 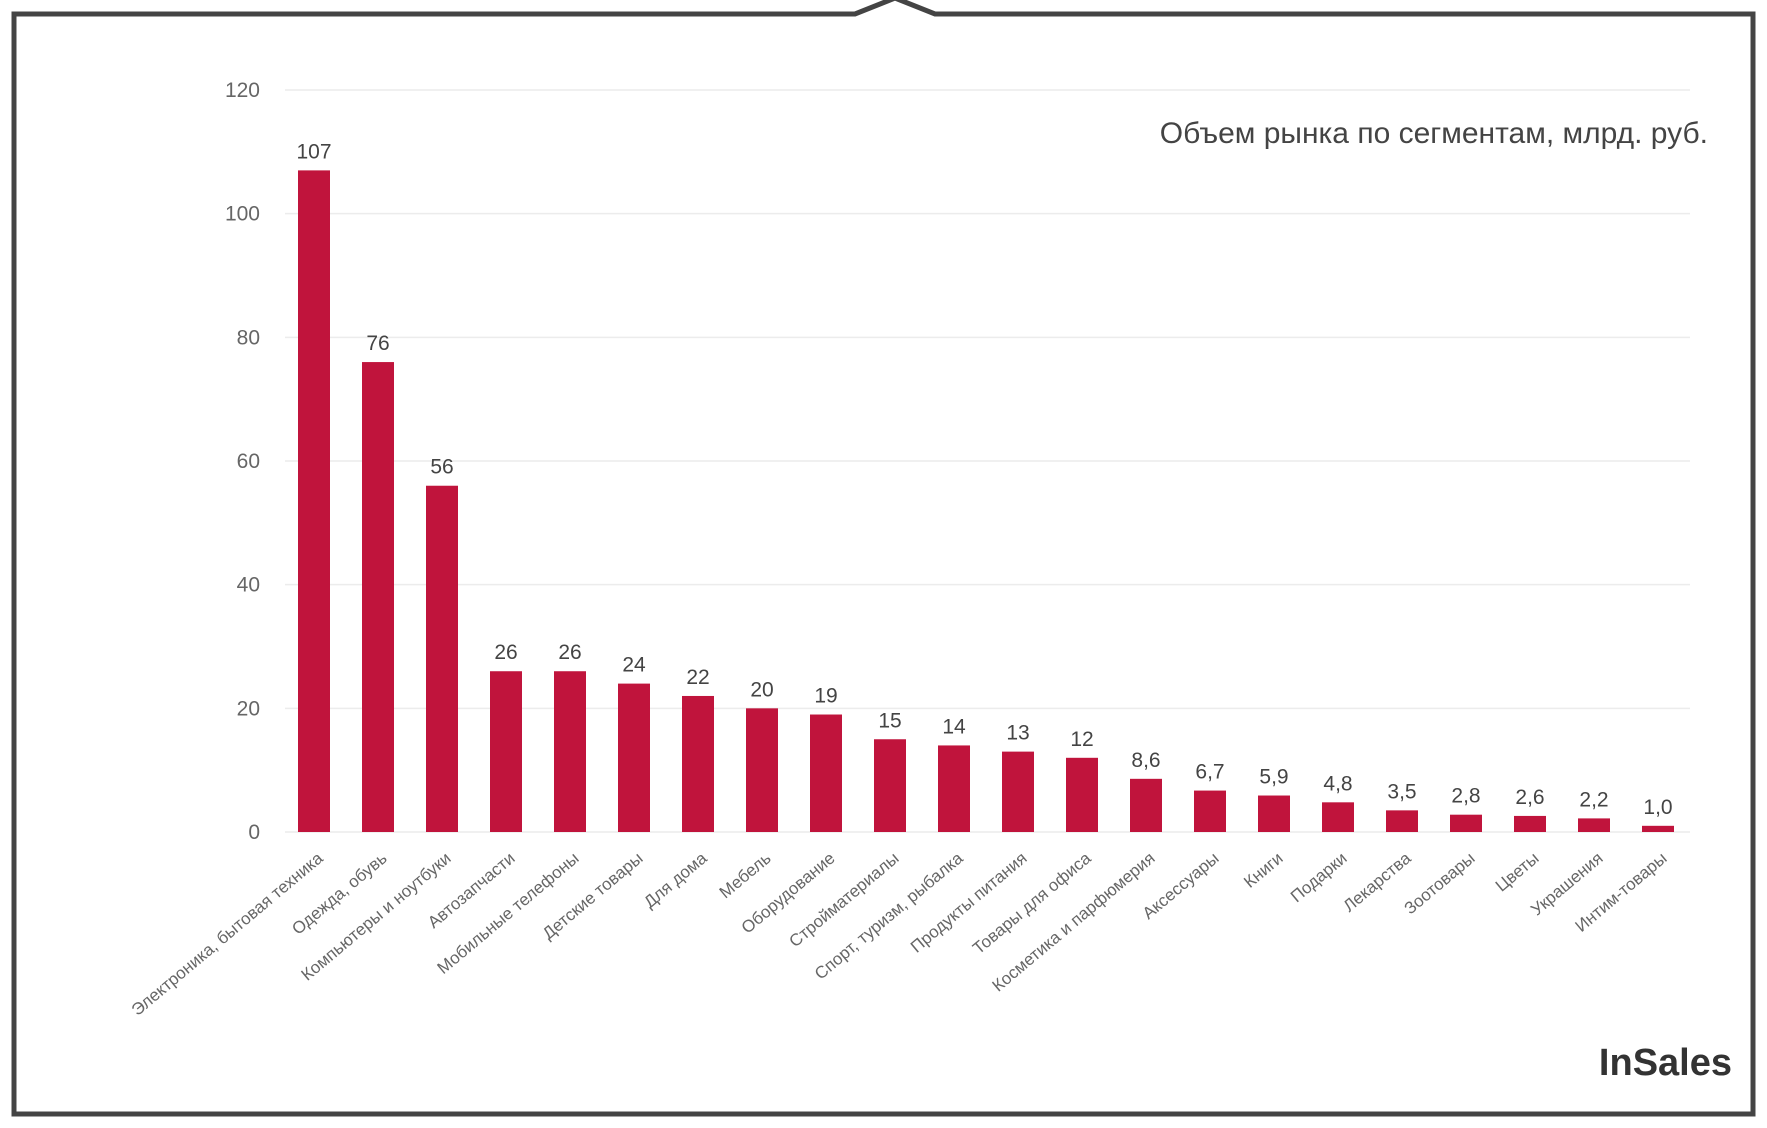 What do you see at coordinates (377, 343) in the screenshot?
I see `data-label: 76` at bounding box center [377, 343].